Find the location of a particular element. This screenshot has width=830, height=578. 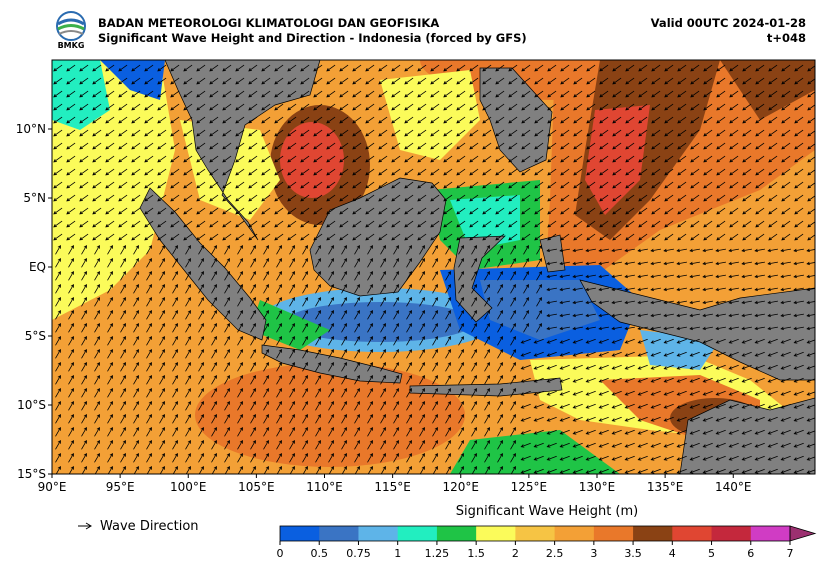

legend-label: Wave Direction is located at coordinates (149, 526).